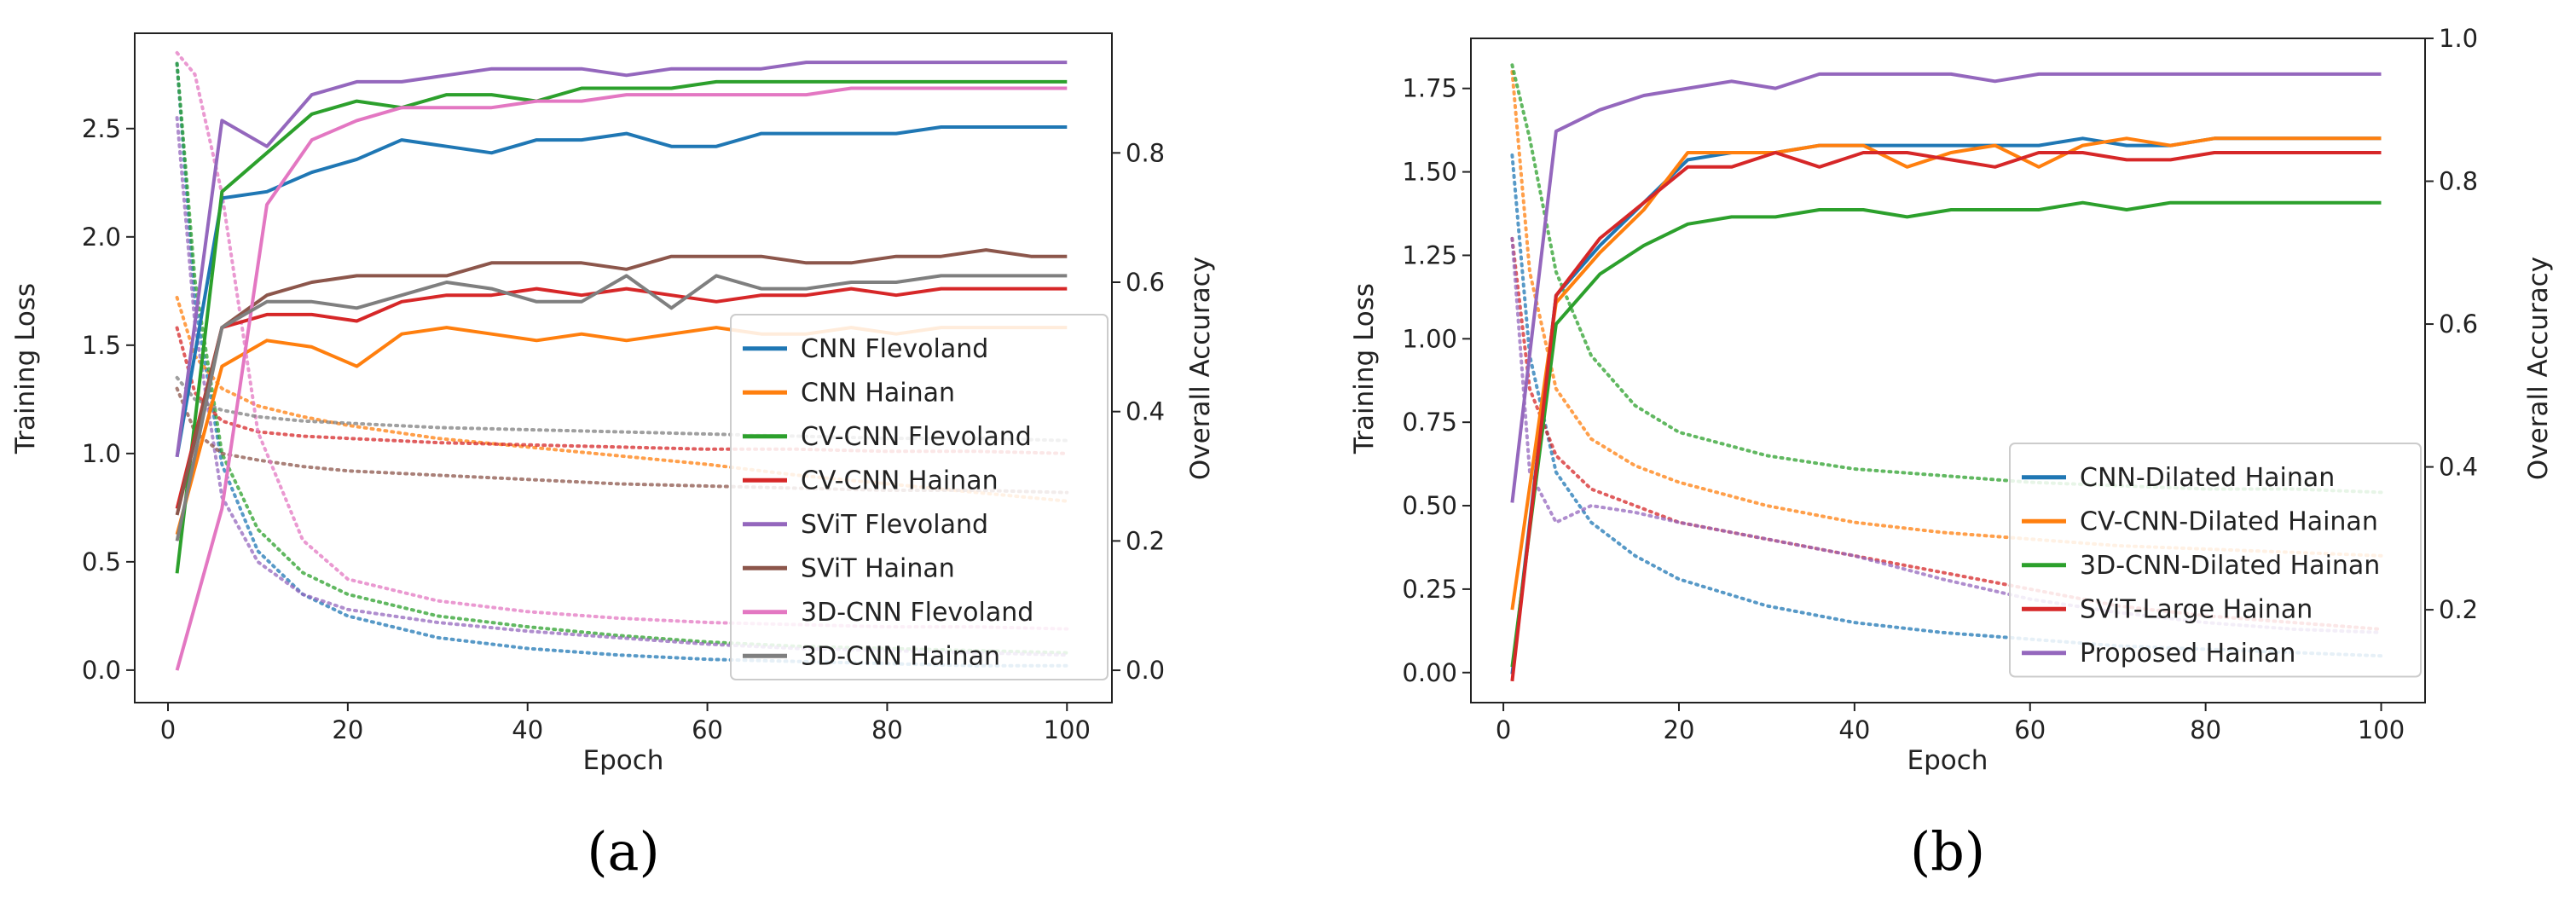 Image resolution: width=2576 pixels, height=903 pixels. I want to click on legend-label: 3D-CNN Flevoland, so click(917, 613).